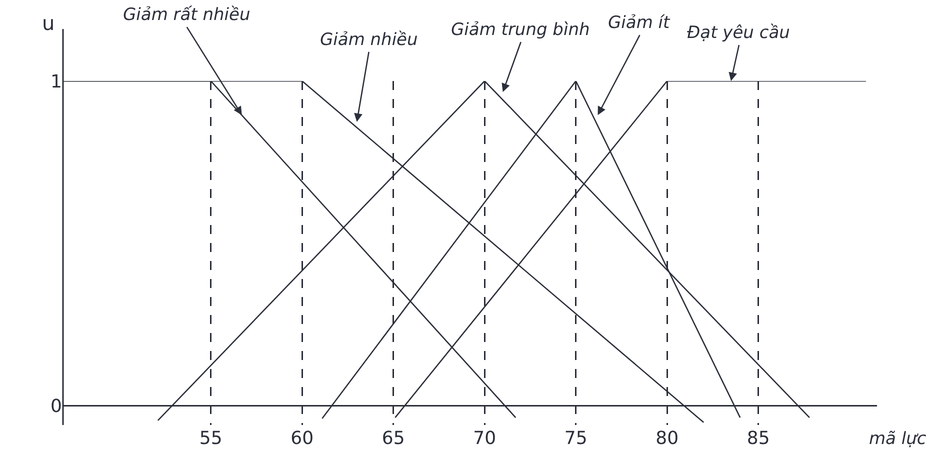 The image size is (933, 455). What do you see at coordinates (302, 438) in the screenshot?
I see `x-tick-label: 60` at bounding box center [302, 438].